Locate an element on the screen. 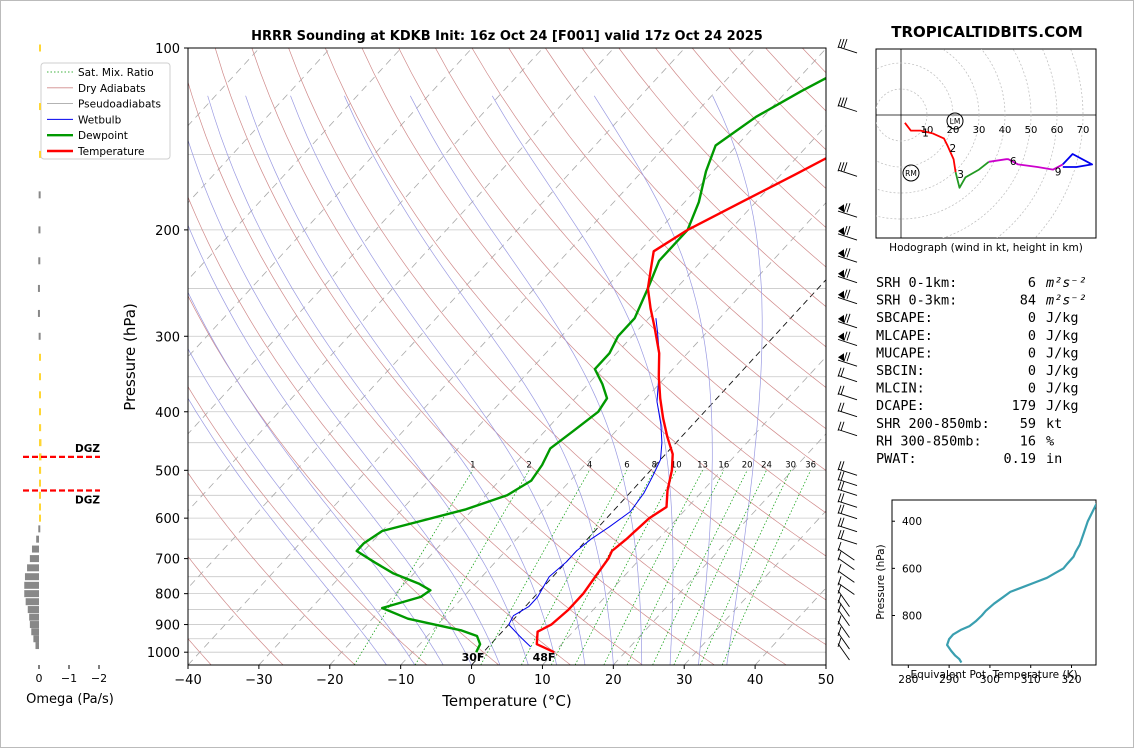 The width and height of the screenshot is (1134, 748). theta-e-x-label: Equivalent Pot. Temperature (K) is located at coordinates (993, 675).